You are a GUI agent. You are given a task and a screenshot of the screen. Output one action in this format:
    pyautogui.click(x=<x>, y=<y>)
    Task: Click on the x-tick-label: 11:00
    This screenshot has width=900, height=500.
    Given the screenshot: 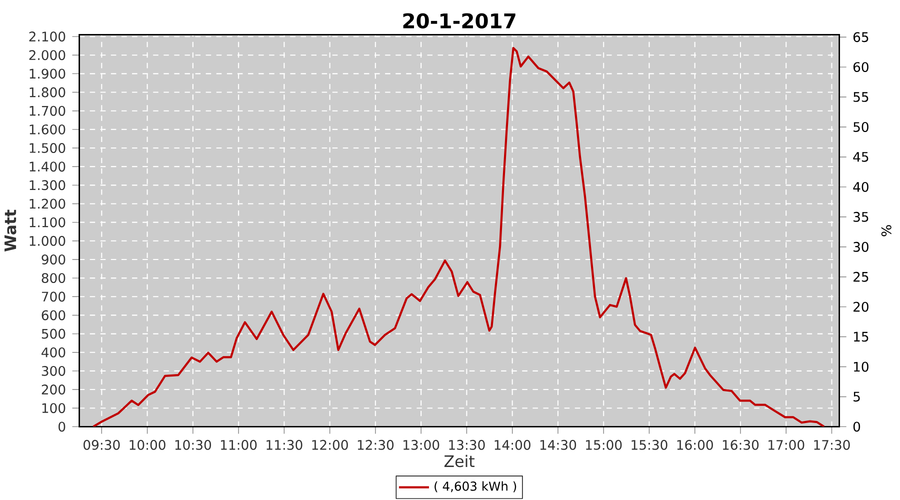 What is the action you would take?
    pyautogui.click(x=239, y=445)
    